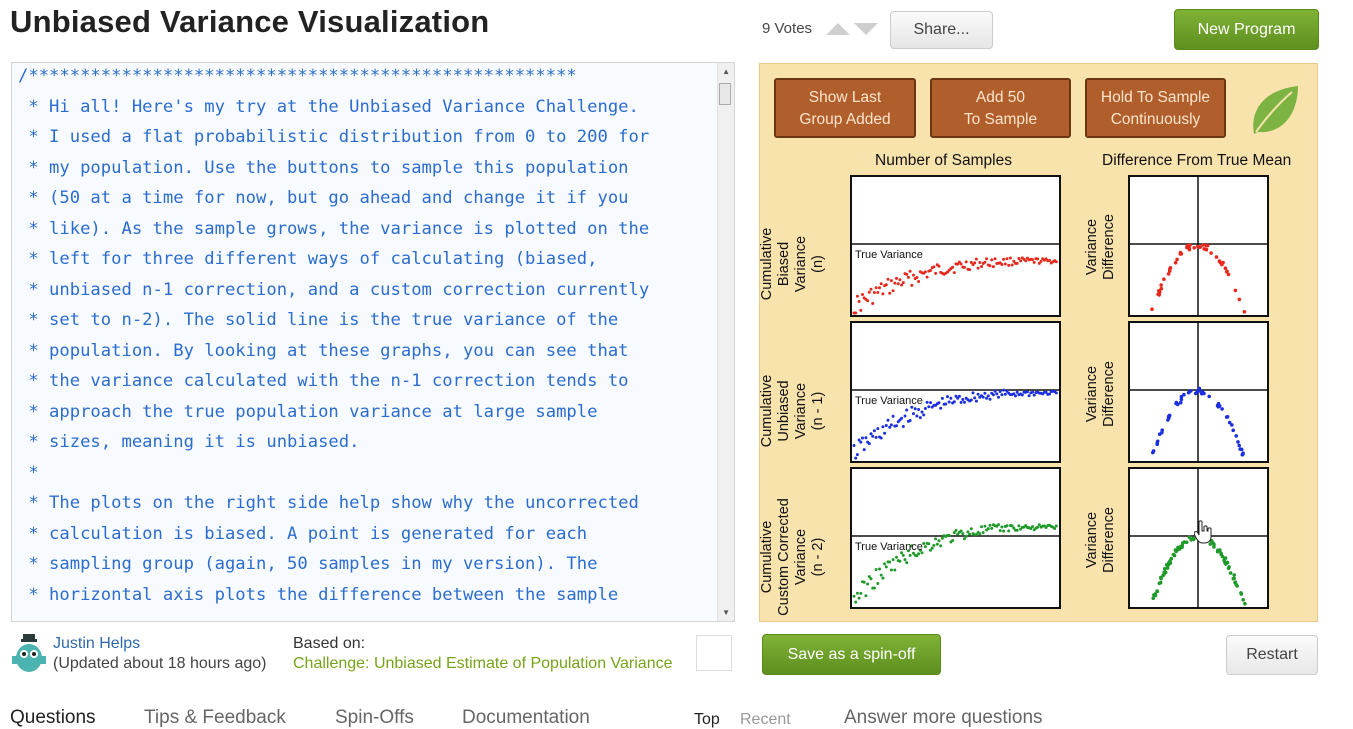  What do you see at coordinates (955, 563) in the screenshot?
I see `plot-svg` at bounding box center [955, 563].